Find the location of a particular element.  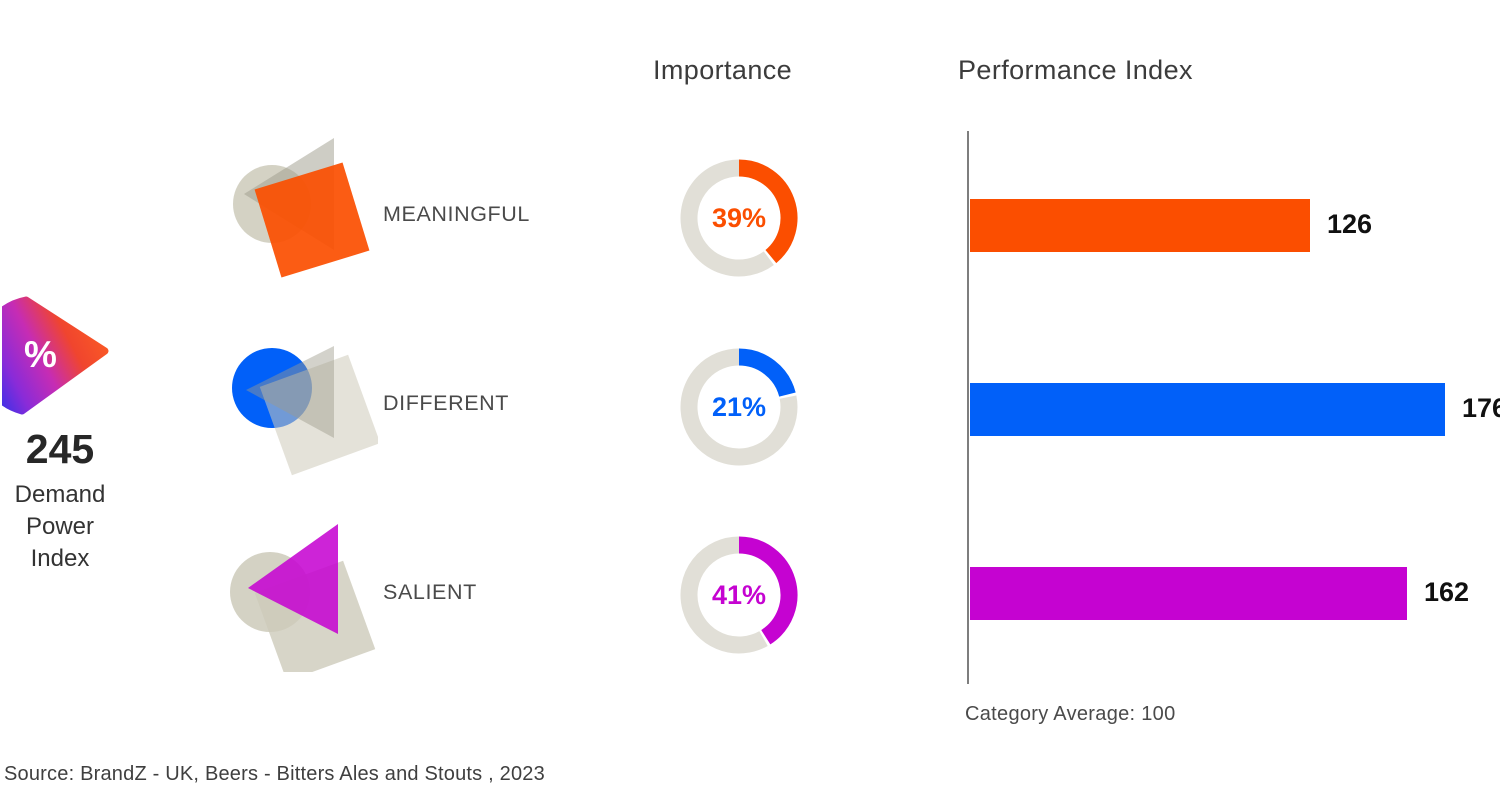

different-shapes-icon is located at coordinates (305, 411).